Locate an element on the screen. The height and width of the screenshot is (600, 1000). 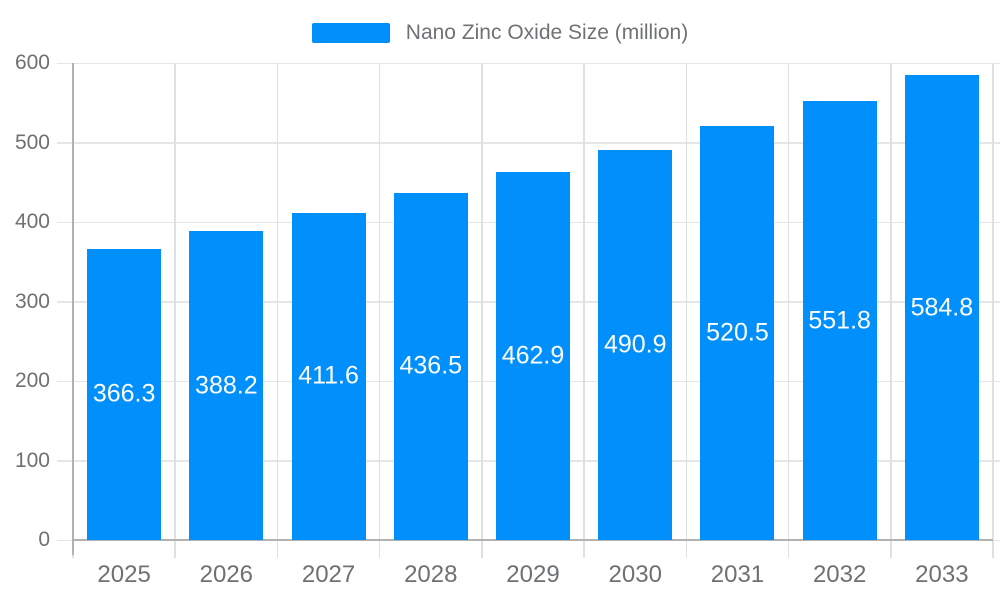
bar-value-label: 551.8 is located at coordinates (839, 320).